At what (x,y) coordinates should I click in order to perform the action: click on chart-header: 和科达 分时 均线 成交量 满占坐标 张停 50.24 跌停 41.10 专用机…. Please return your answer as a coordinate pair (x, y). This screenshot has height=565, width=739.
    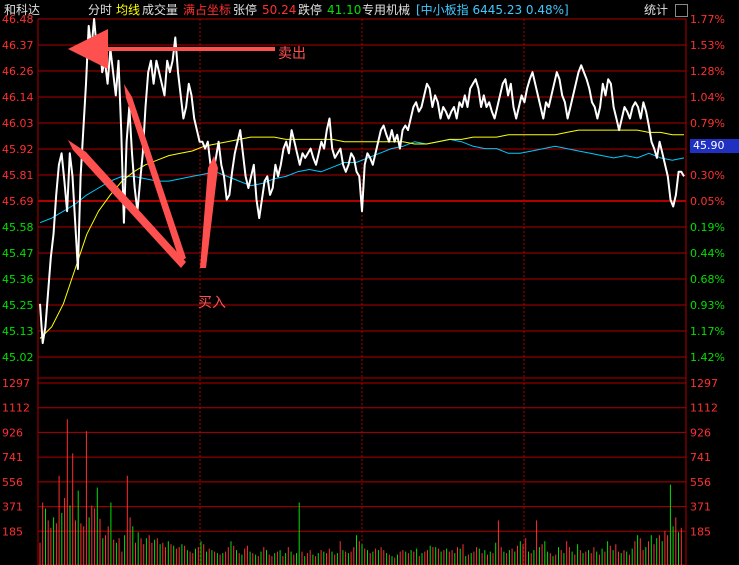
    Looking at the image, I should click on (369, 10).